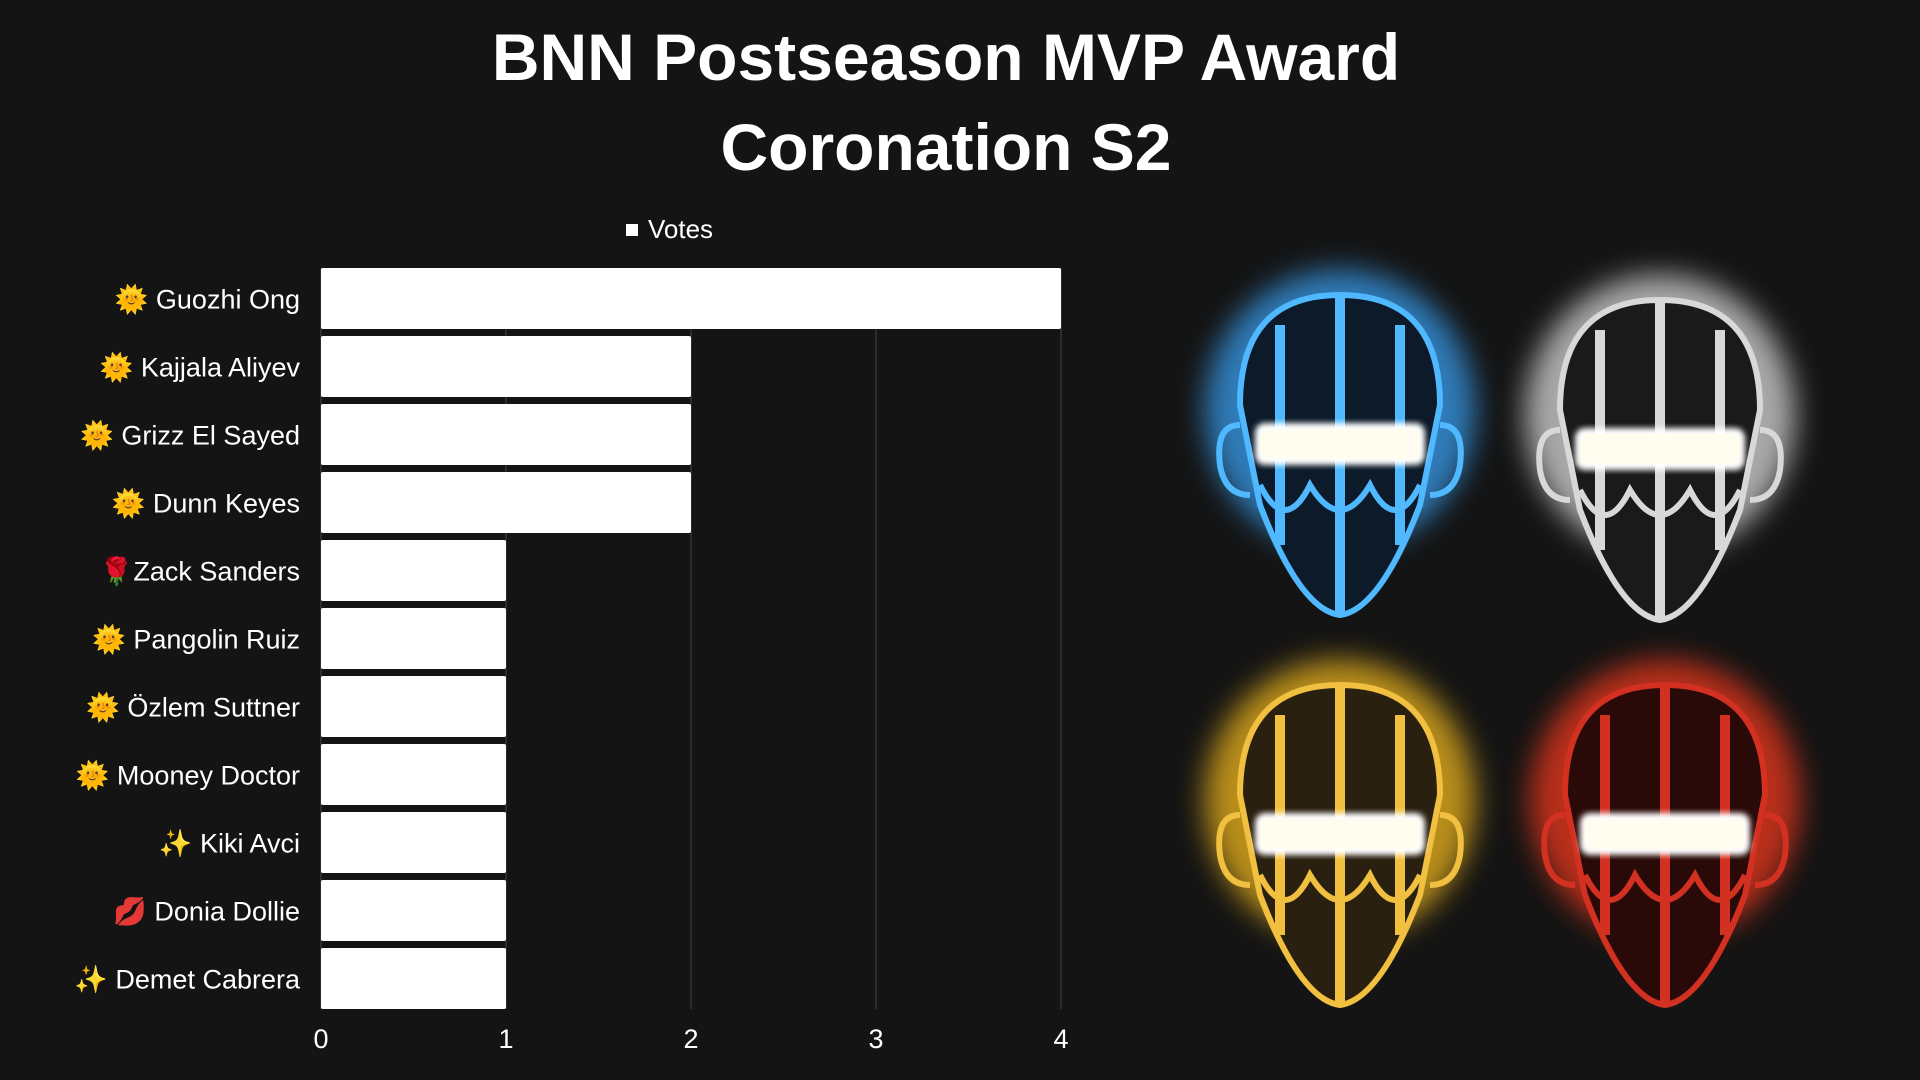  Describe the element at coordinates (875, 1039) in the screenshot. I see `x-tick-label: 3` at that location.